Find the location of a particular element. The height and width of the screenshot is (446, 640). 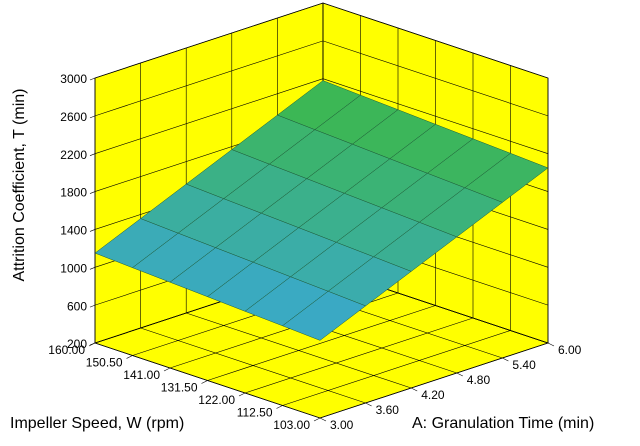

x-tick-label: 4.80 is located at coordinates (479, 380).